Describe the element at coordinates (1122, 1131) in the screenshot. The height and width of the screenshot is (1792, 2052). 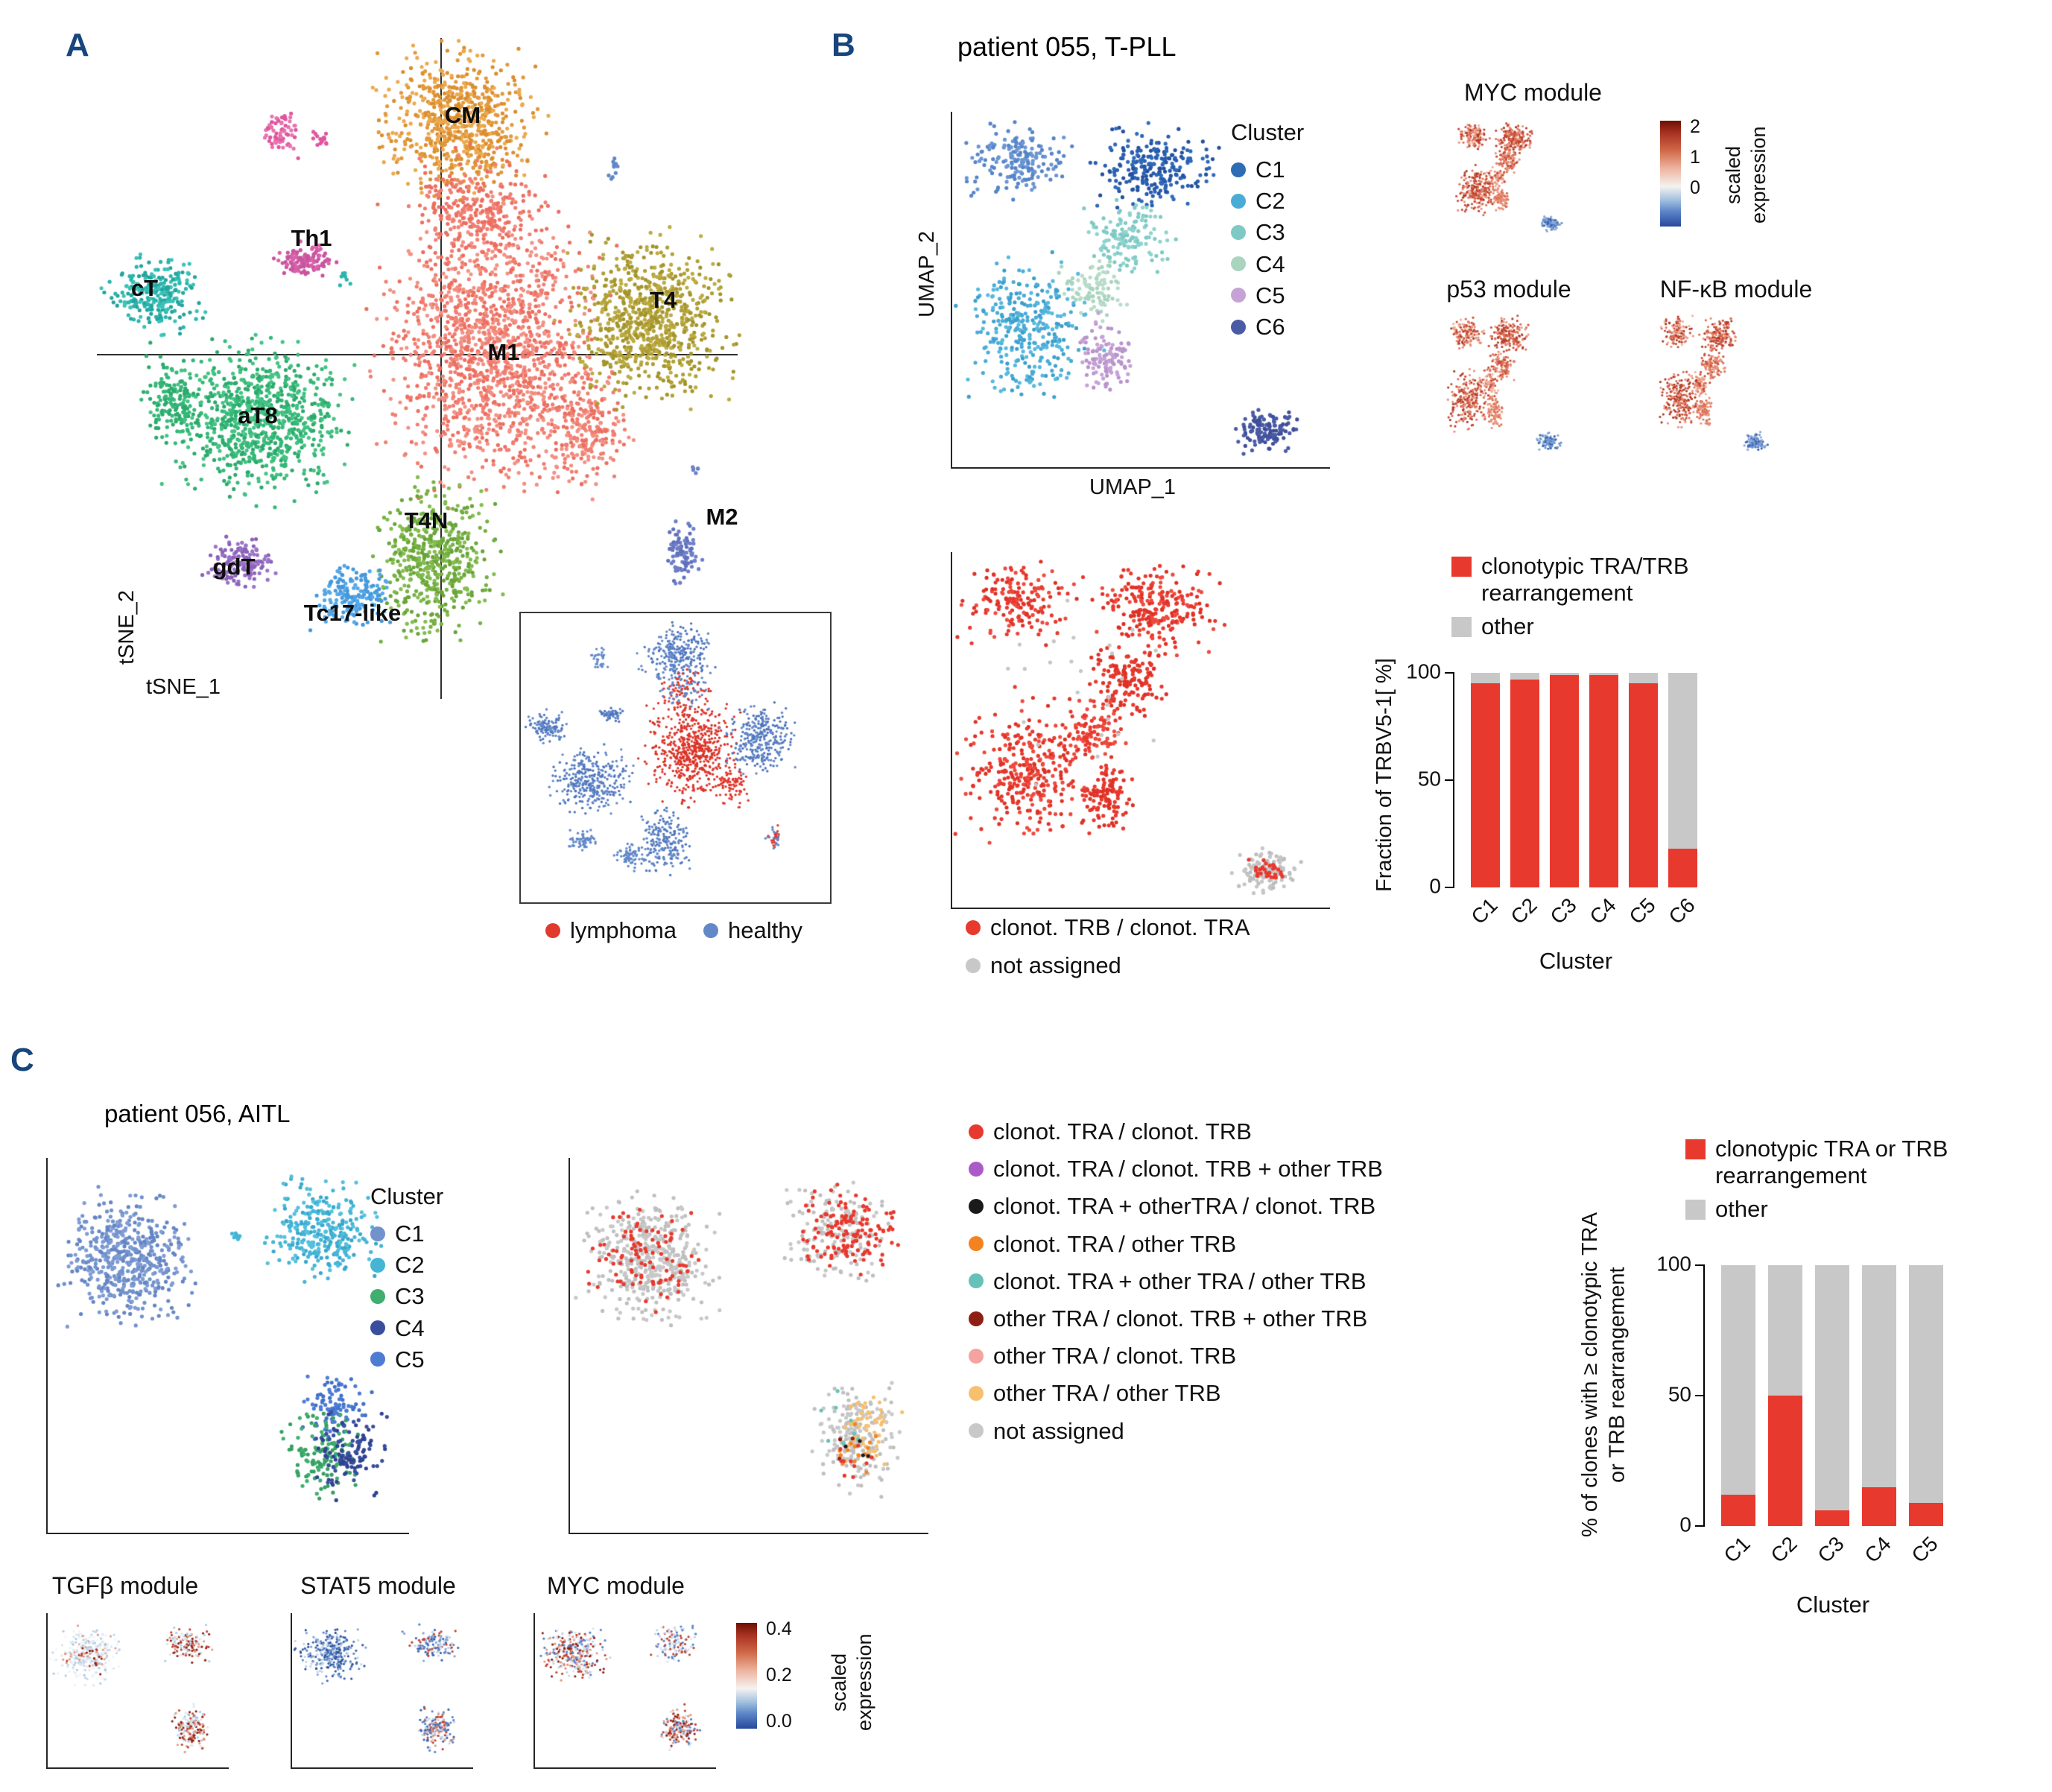
I see `legend-label: clonot. TRA / clonot. TRB` at that location.